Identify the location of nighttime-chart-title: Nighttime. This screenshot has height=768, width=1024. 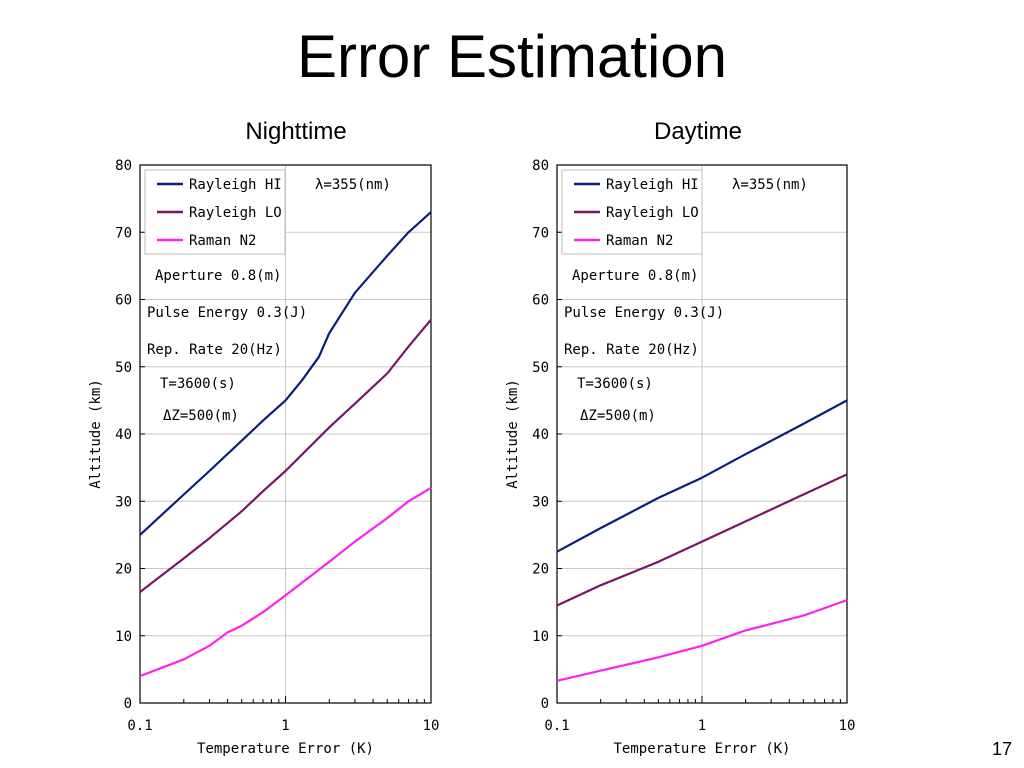
(296, 131).